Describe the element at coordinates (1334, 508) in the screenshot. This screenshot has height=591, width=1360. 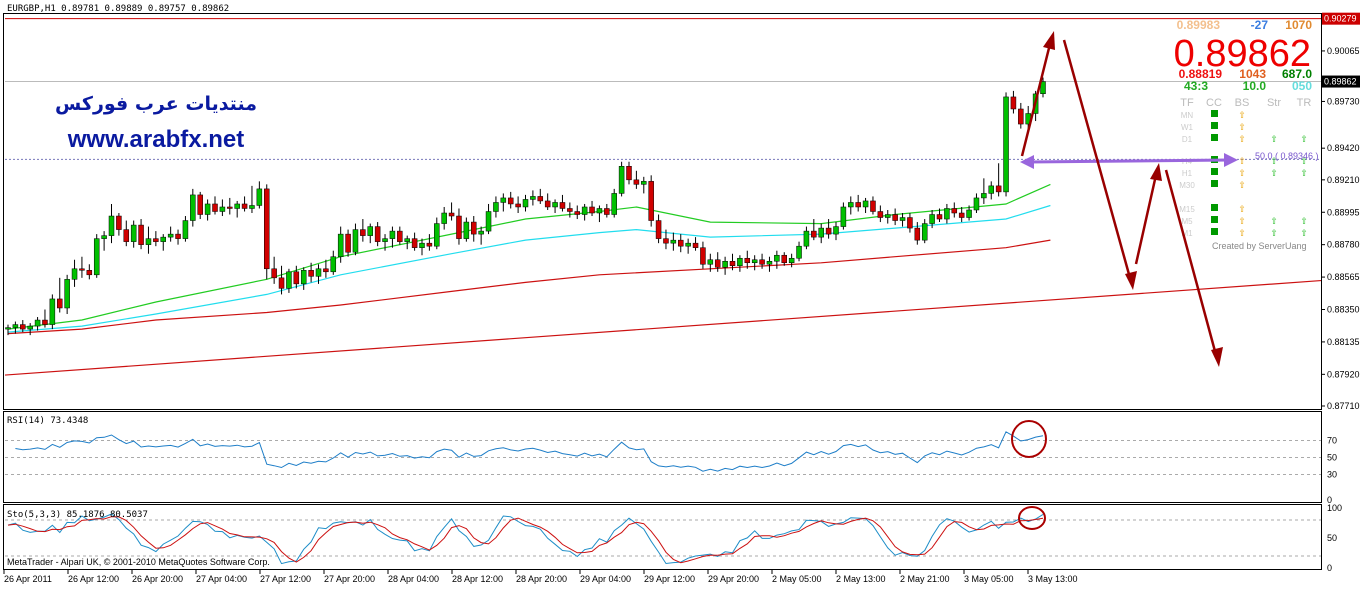
I see `sto-tick-label: 100` at that location.